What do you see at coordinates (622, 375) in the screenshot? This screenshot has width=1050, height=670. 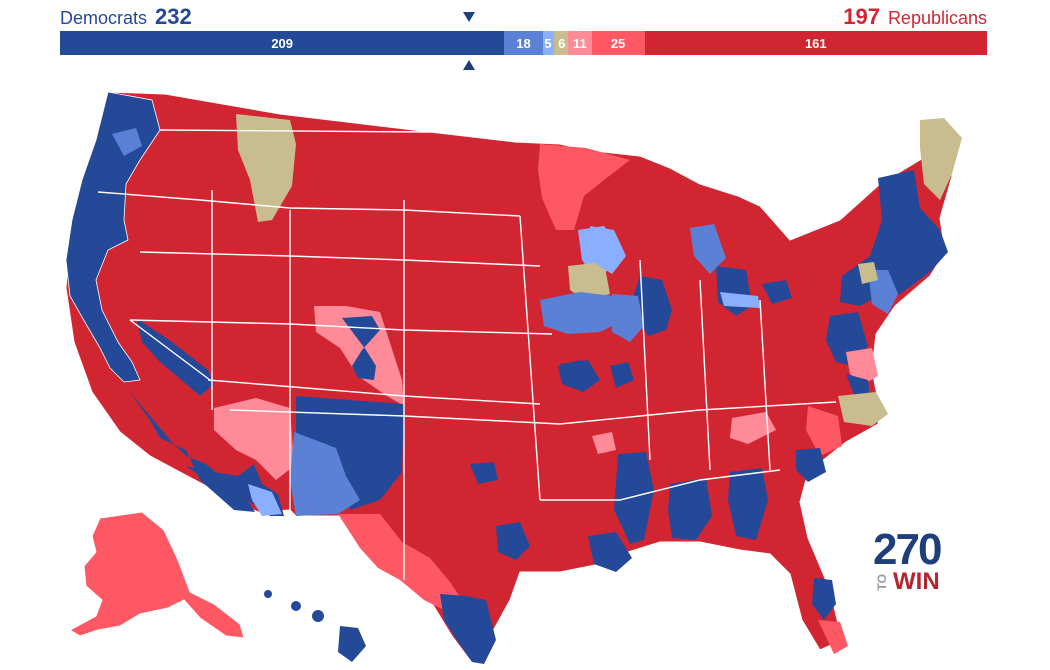 I see `st-louis-safe-dem` at bounding box center [622, 375].